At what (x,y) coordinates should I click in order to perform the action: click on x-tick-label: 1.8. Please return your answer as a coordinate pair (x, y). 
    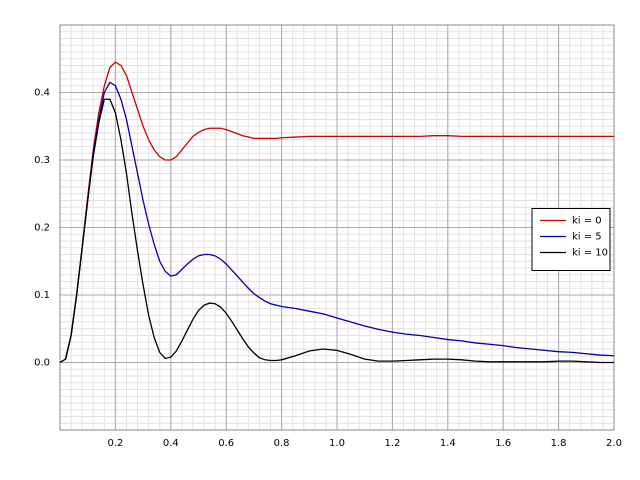
    Looking at the image, I should click on (559, 443).